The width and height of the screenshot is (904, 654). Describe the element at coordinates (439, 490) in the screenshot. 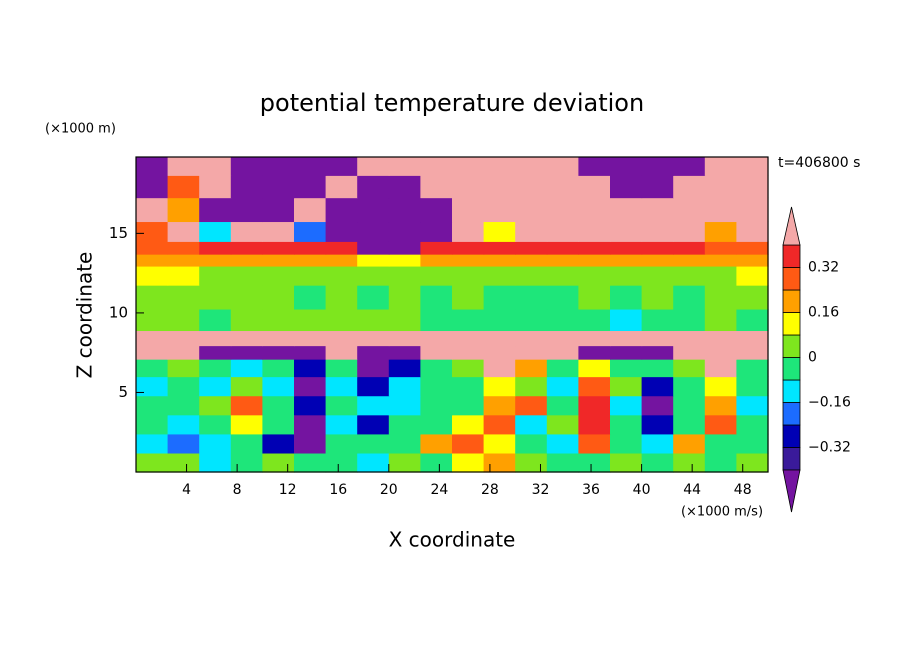

I see `x-tick-label: 24` at that location.